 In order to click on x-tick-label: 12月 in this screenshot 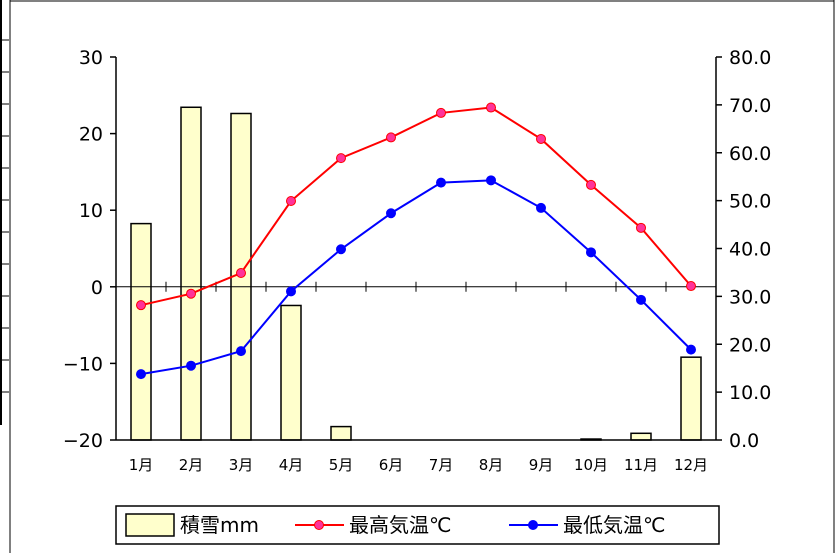, I will do `click(691, 465)`.